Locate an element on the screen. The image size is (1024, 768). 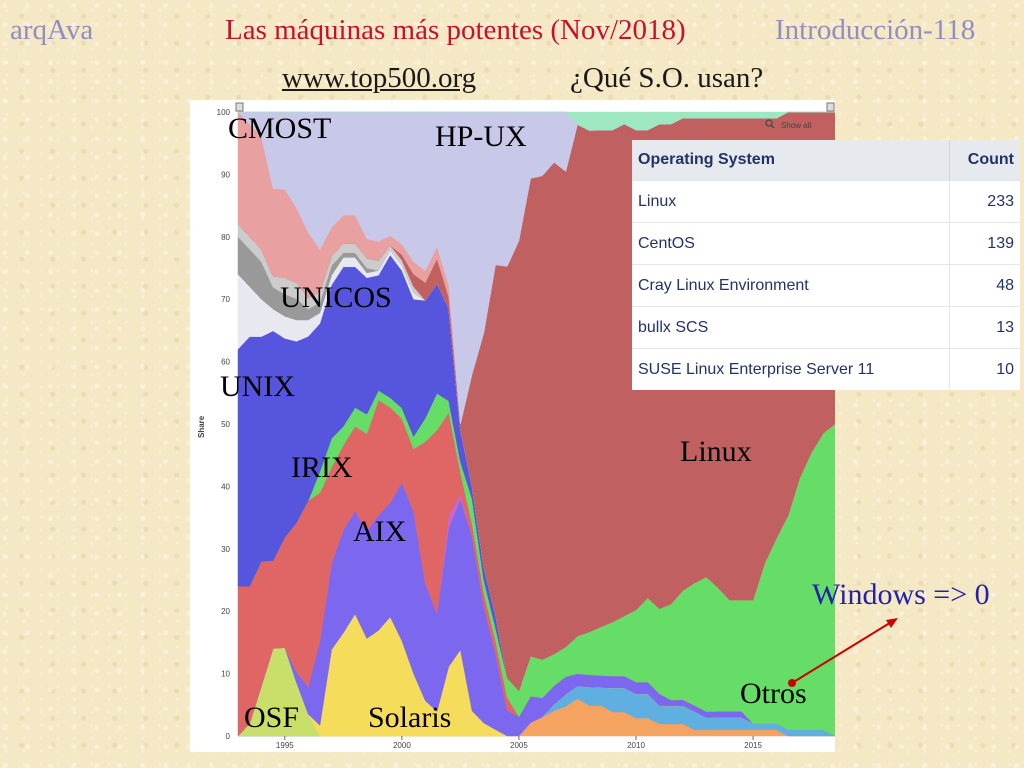
table-row: SUSE Linux Enterprise Server 11 10 is located at coordinates (826, 369).